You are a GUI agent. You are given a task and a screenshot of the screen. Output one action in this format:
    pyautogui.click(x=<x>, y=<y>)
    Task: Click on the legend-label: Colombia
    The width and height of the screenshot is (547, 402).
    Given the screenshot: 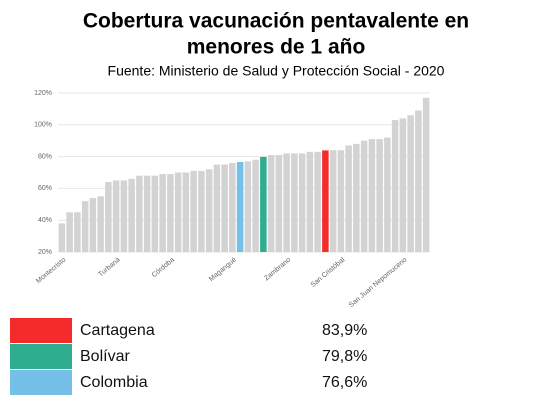 What is the action you would take?
    pyautogui.click(x=114, y=382)
    